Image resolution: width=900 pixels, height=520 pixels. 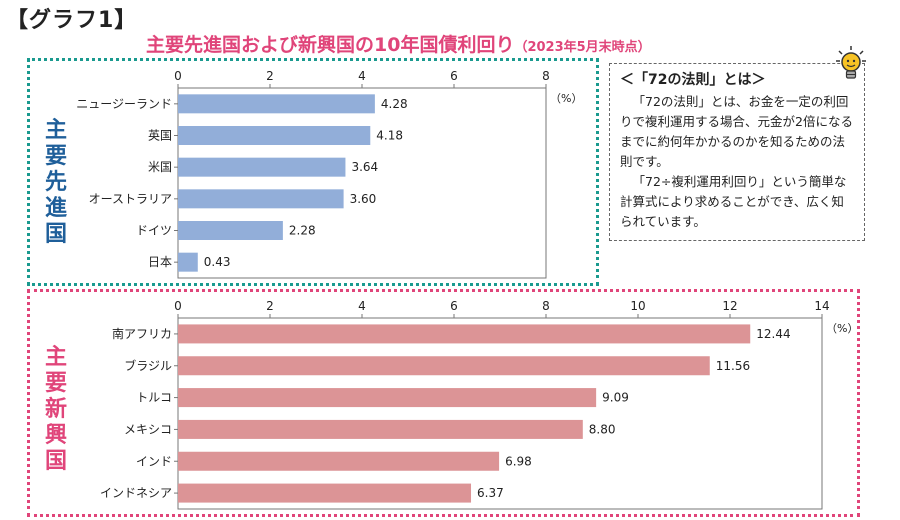 What do you see at coordinates (582, 47) in the screenshot?
I see `chart-subtitle: （2023年5月末時点）` at bounding box center [582, 47].